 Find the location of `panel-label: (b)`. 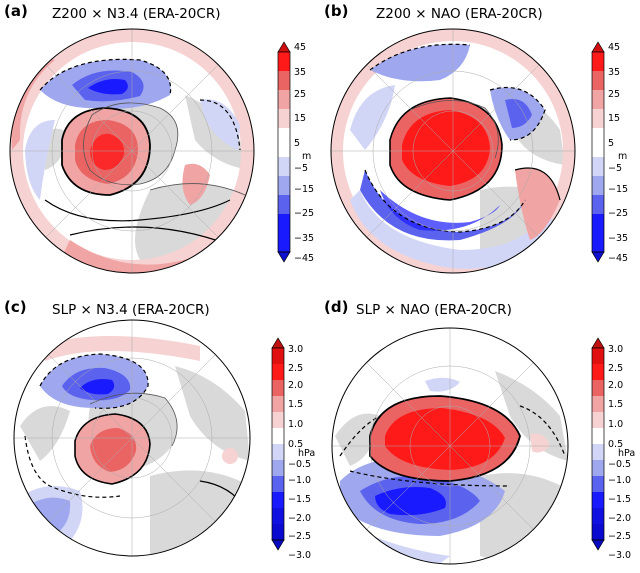

panel-label: (b) is located at coordinates (336, 11).